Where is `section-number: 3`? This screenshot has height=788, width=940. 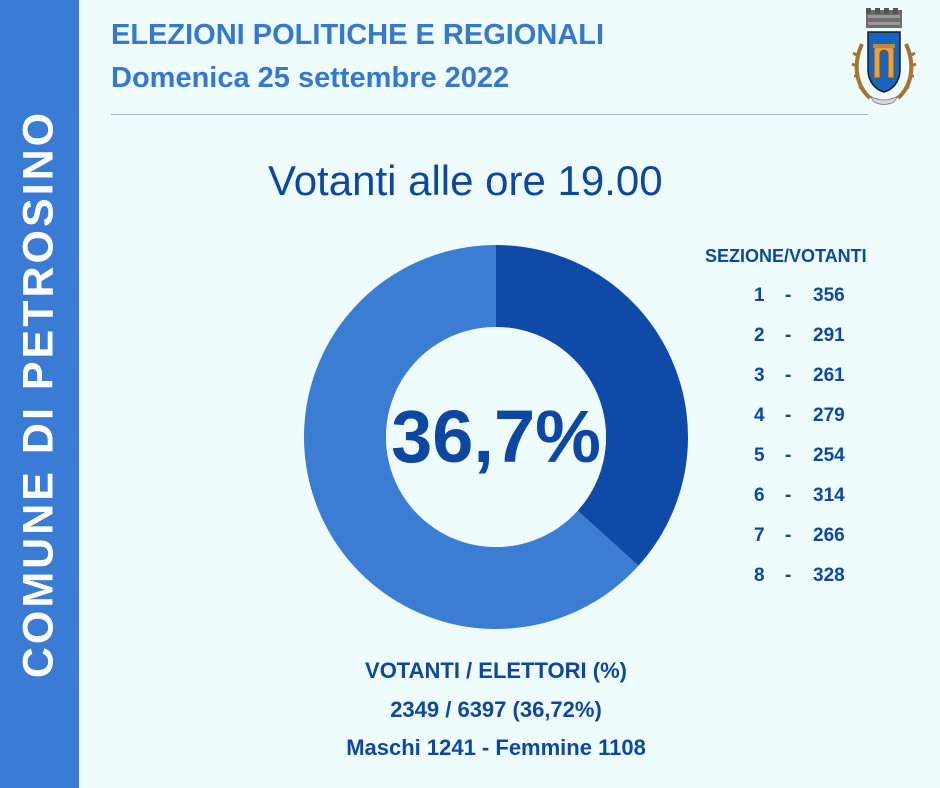
section-number: 3 is located at coordinates (759, 376).